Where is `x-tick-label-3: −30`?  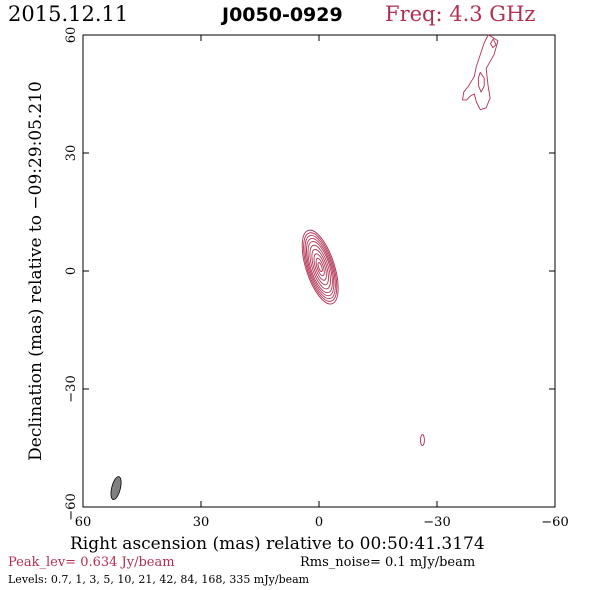
x-tick-label-3: −30 is located at coordinates (436, 522).